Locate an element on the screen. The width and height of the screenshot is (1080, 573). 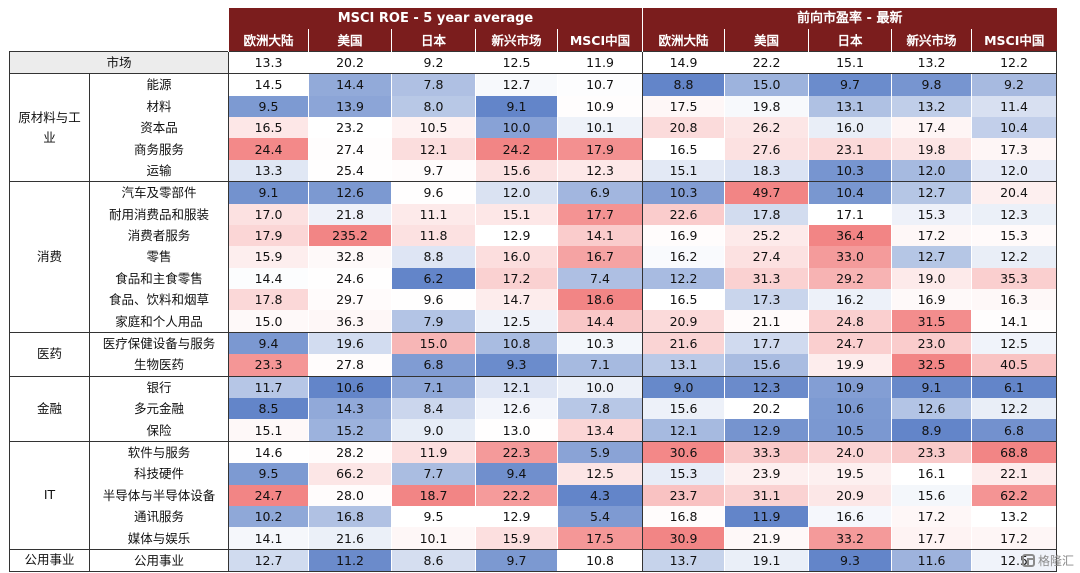
heatmap-cell: 10.6 is located at coordinates (350, 387).